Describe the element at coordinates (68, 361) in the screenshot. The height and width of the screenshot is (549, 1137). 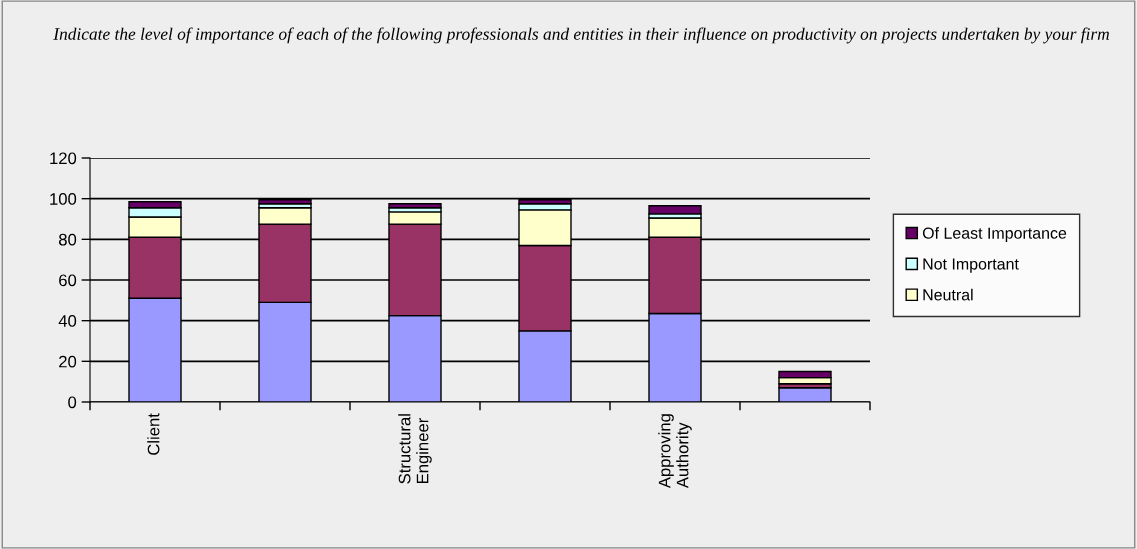
I see `y-tick-label: 20` at that location.